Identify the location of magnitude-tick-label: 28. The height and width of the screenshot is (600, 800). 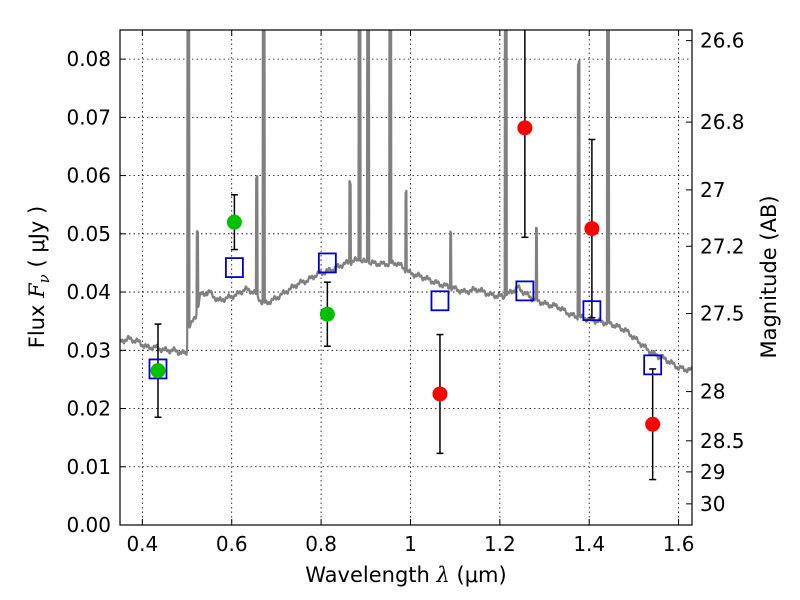
(712, 392).